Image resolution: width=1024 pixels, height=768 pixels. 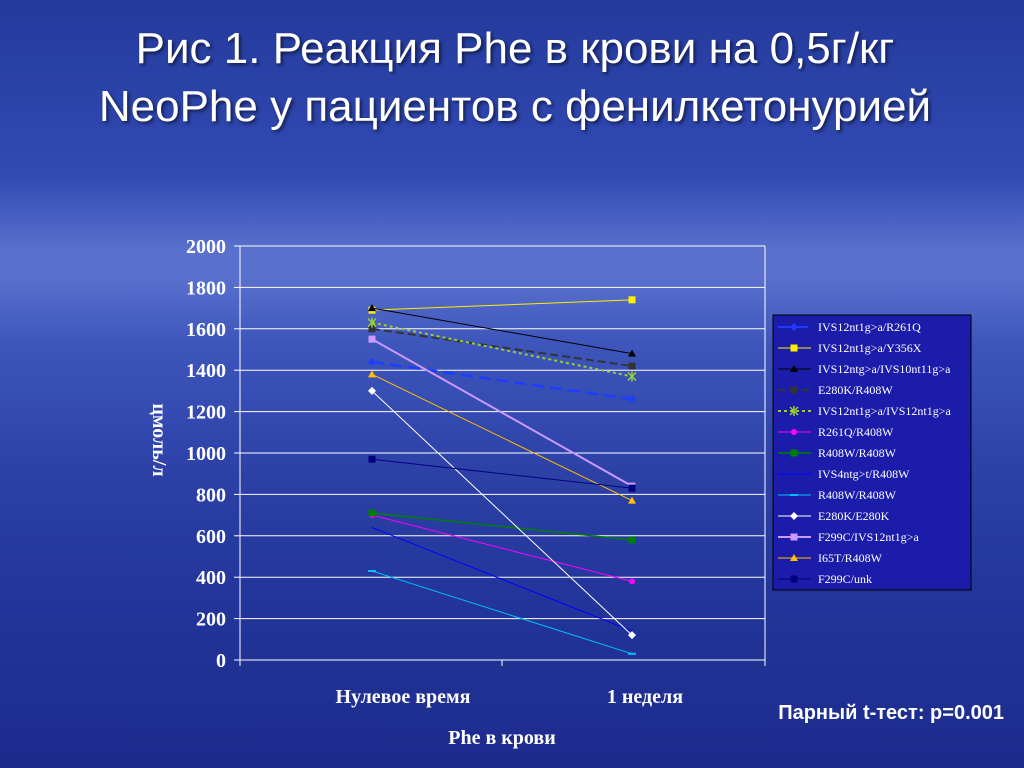 I want to click on paired-t-test-note: Парный t-тест: p=0.001, so click(x=891, y=713).